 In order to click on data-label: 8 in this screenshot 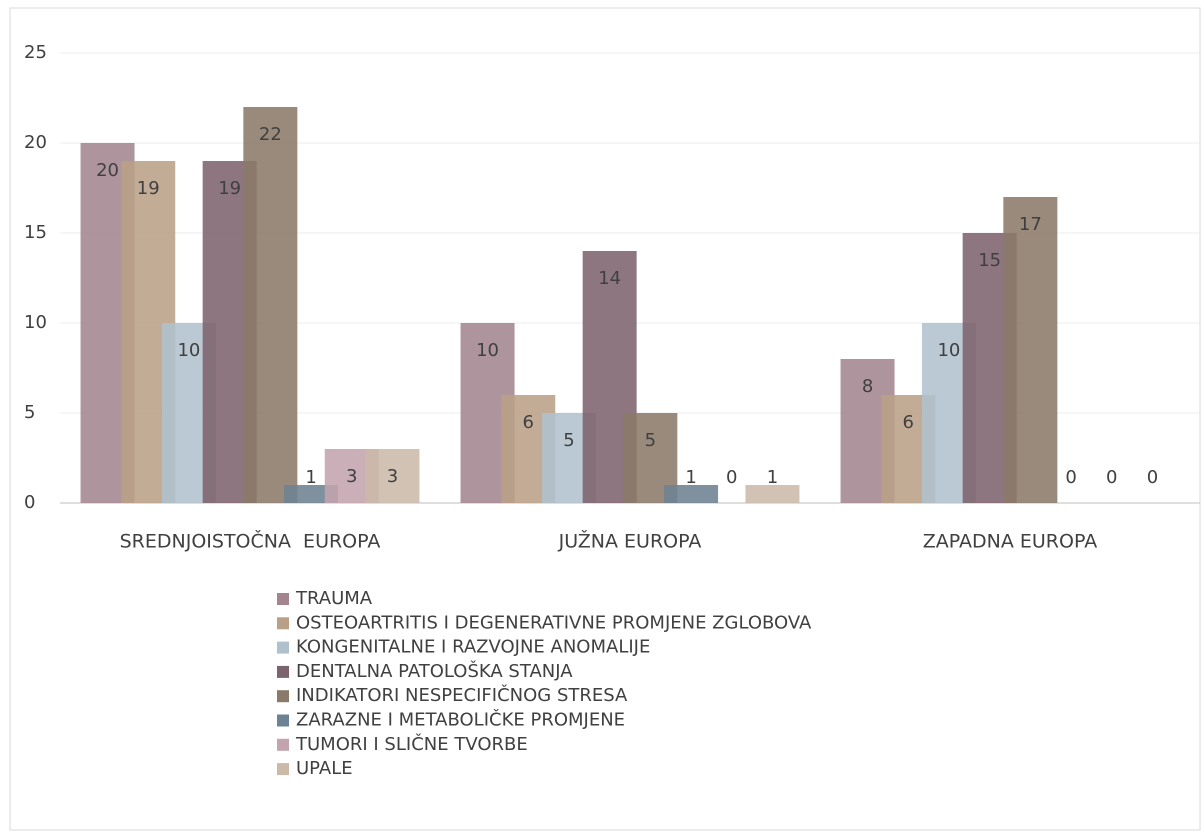, I will do `click(867, 386)`.